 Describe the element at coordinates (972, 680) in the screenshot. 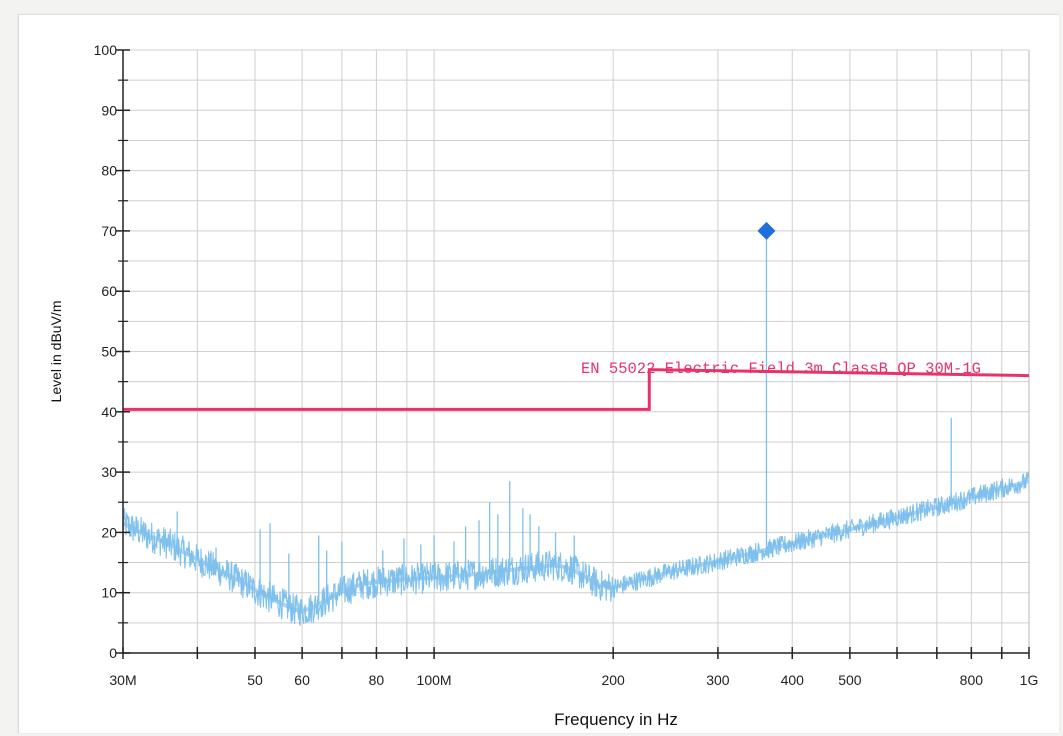

I see `x-tick-label: 800` at that location.